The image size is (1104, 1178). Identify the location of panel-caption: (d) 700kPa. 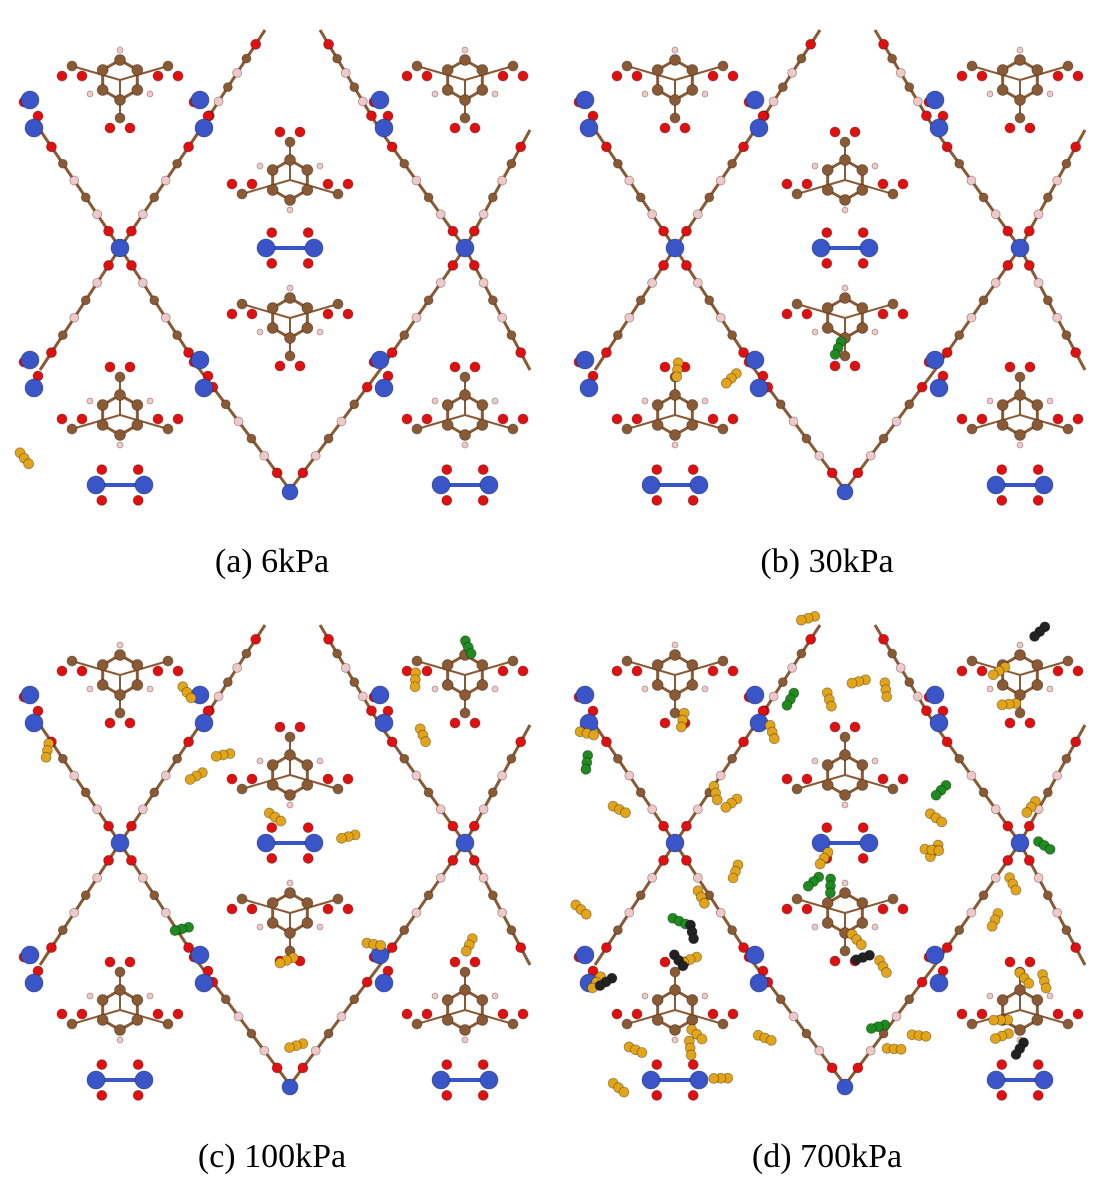
(827, 1156).